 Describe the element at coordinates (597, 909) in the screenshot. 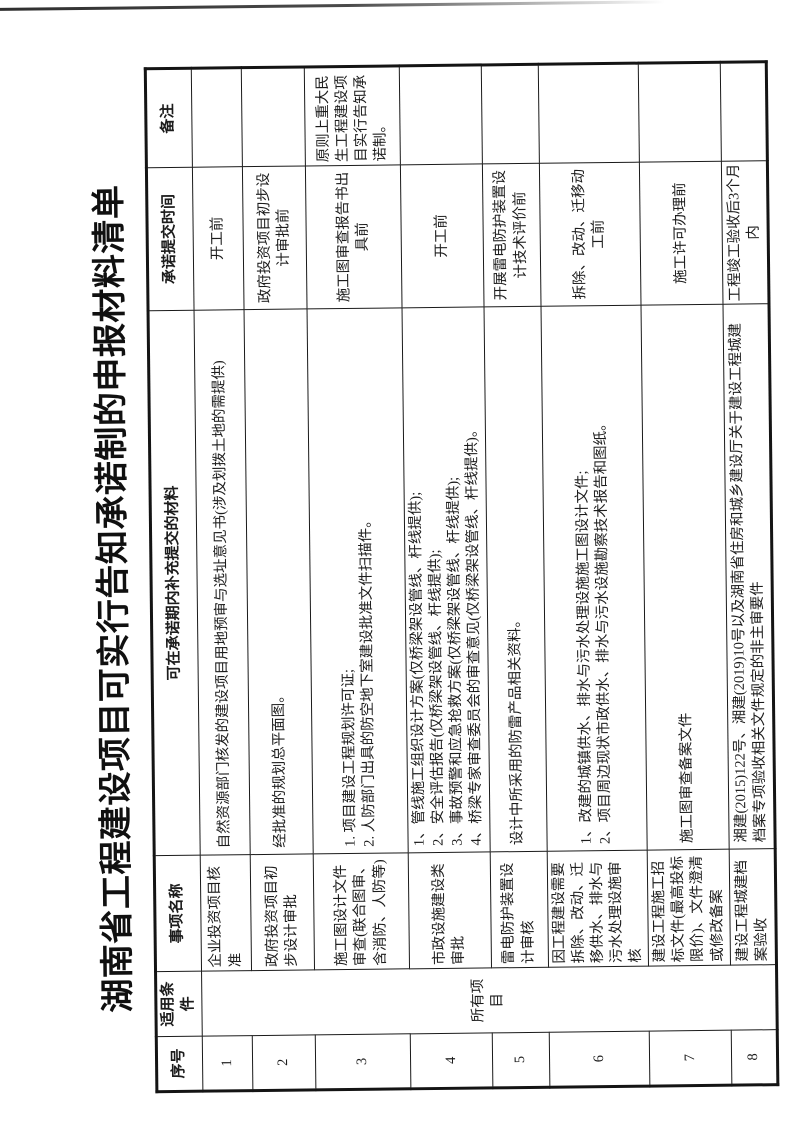

I see `cell-item-name: 因工程建设需要拆除、改动、迁移供水、排水与污水处理设施审核` at that location.